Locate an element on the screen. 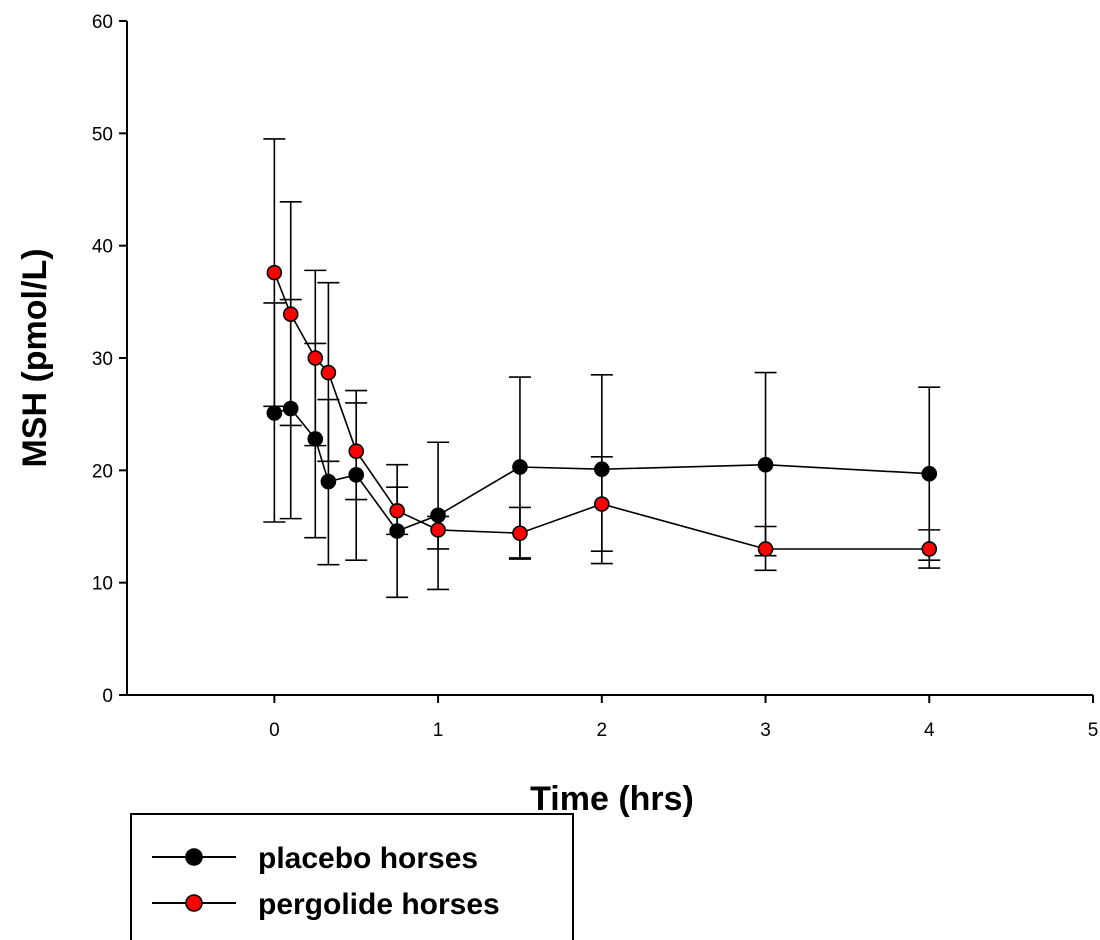  legend-box is located at coordinates (352, 876).